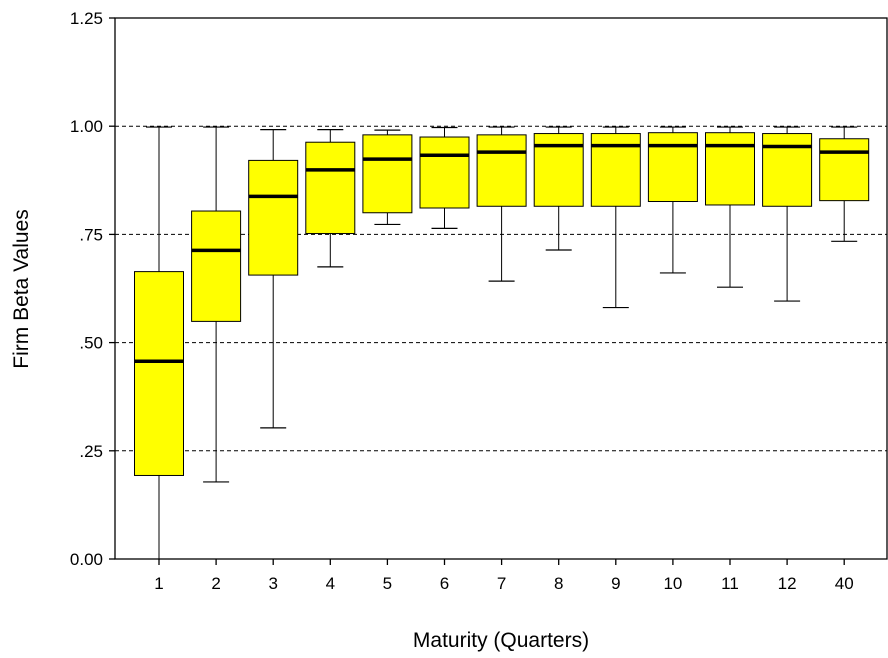  What do you see at coordinates (501, 640) in the screenshot?
I see `x-axis-title: Maturity (Quarters)` at bounding box center [501, 640].